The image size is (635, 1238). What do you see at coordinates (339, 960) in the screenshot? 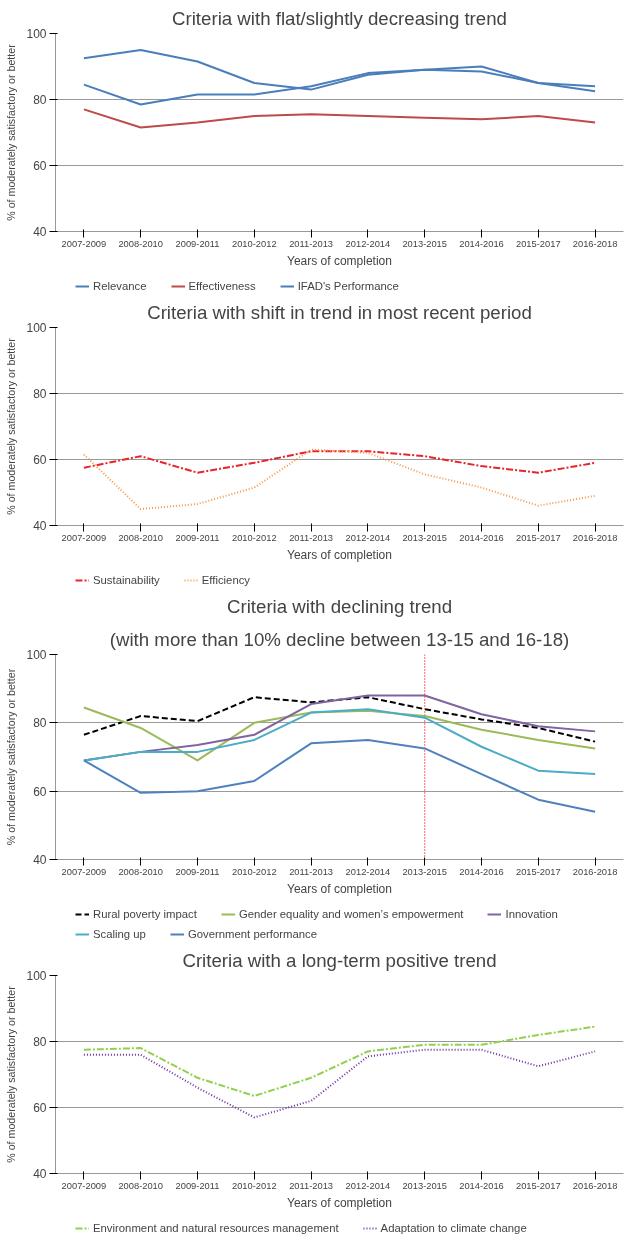
I see `chart-title: Criteria with a long-term positive trend` at bounding box center [339, 960].